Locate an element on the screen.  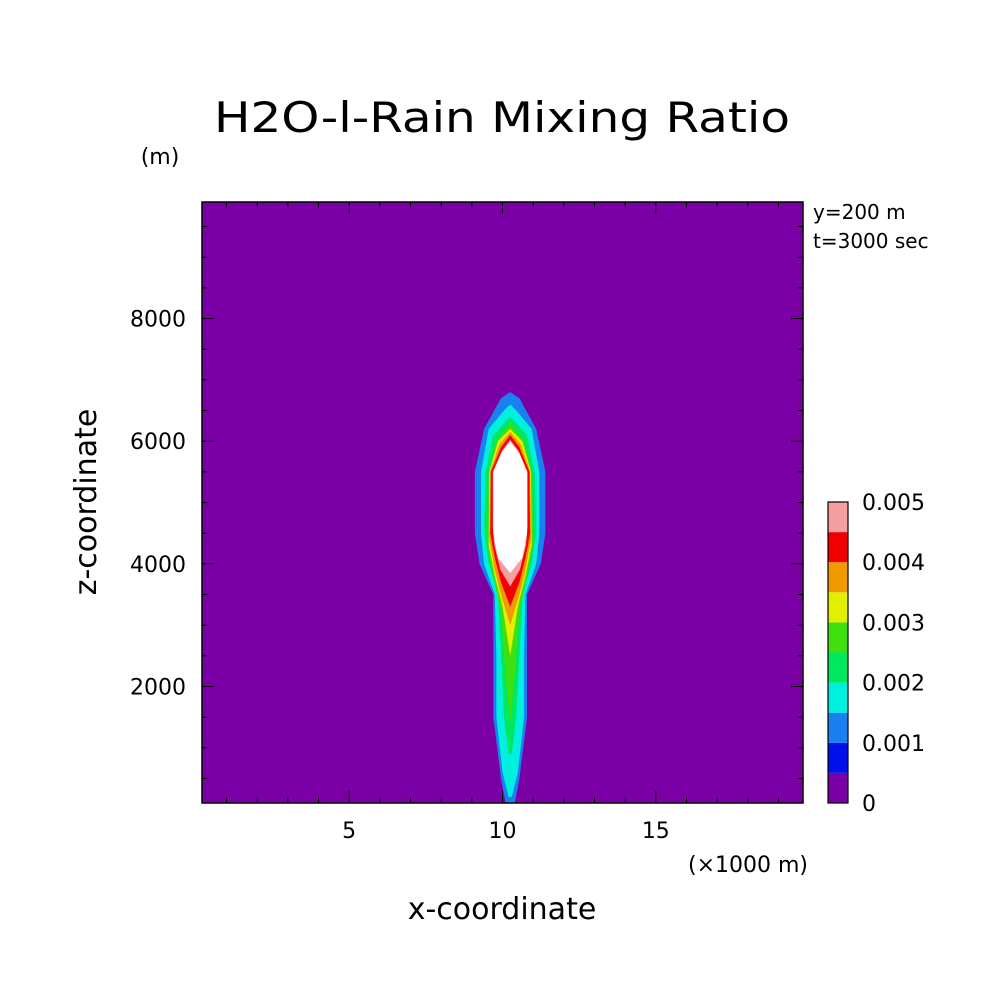
colorbar-tick-label: 0 is located at coordinates (869, 804).